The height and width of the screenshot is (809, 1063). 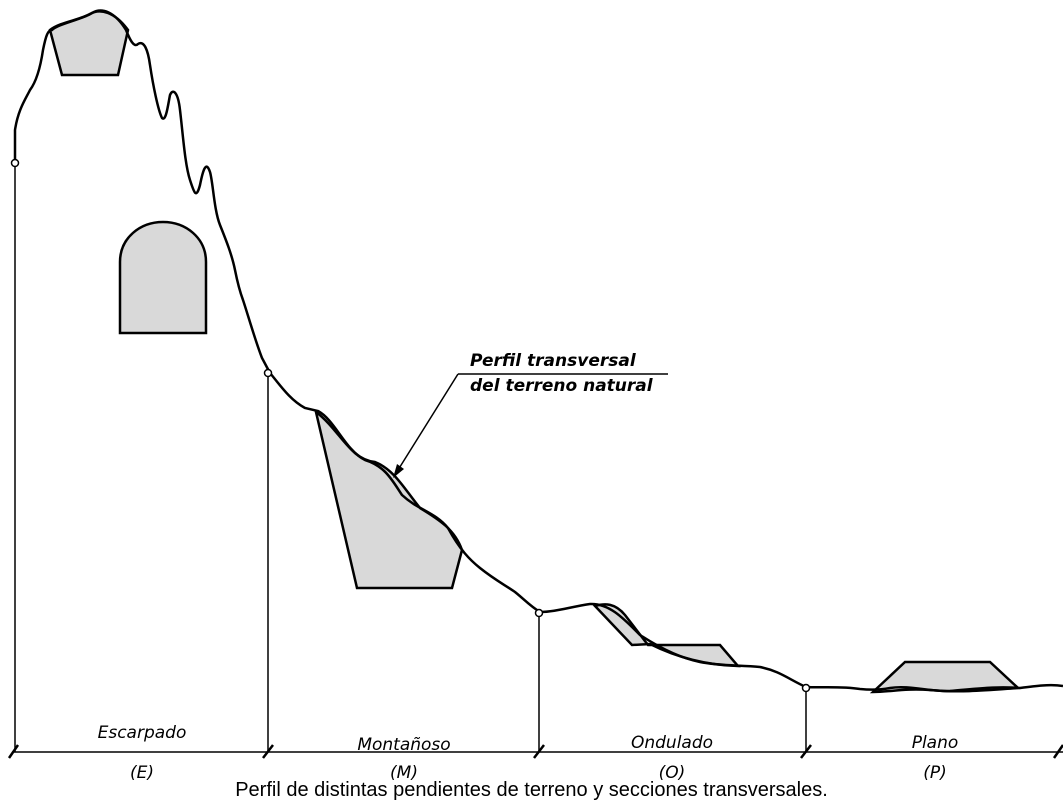 I want to click on segment-name-plano: Plano, so click(x=935, y=743).